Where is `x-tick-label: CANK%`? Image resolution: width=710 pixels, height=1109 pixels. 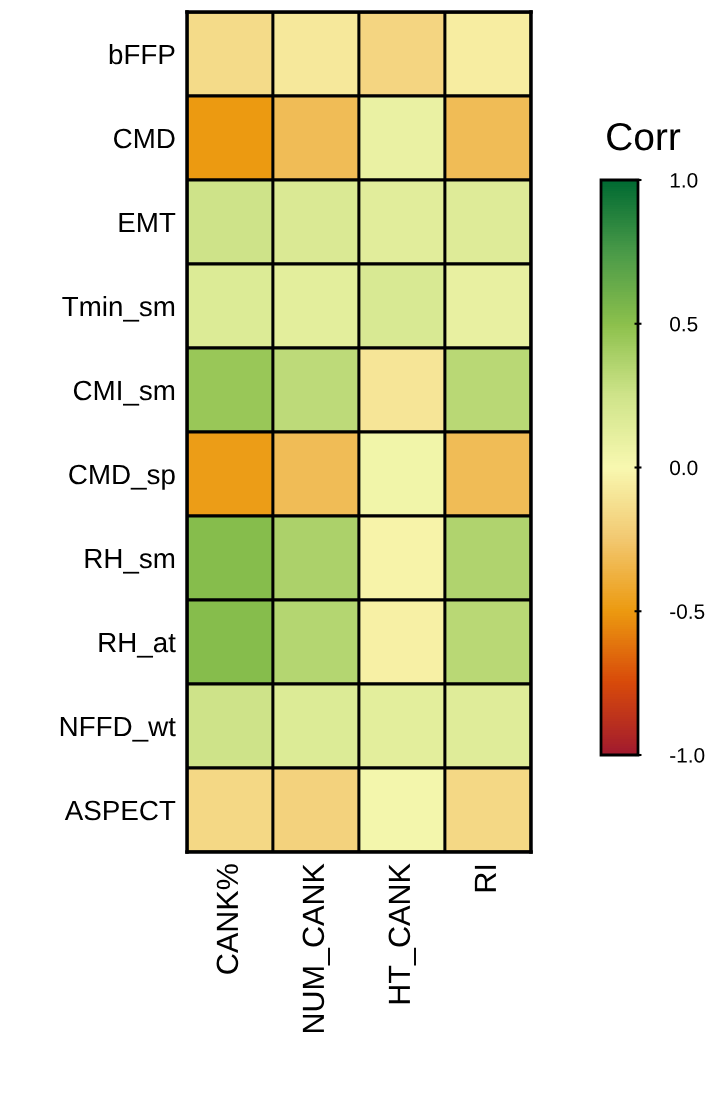 x-tick-label: CANK% is located at coordinates (227, 919).